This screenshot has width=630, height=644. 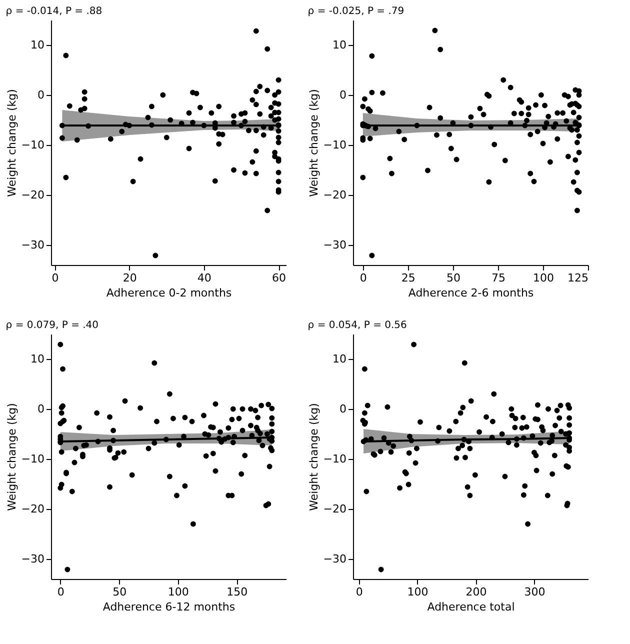 What do you see at coordinates (129, 278) in the screenshot?
I see `x-tick-label: 20` at bounding box center [129, 278].